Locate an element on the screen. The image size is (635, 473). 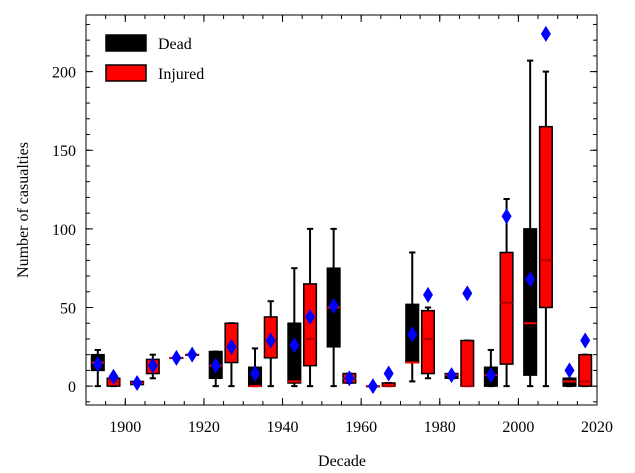
y-axis-label: Number of casualties is located at coordinates (23, 210).